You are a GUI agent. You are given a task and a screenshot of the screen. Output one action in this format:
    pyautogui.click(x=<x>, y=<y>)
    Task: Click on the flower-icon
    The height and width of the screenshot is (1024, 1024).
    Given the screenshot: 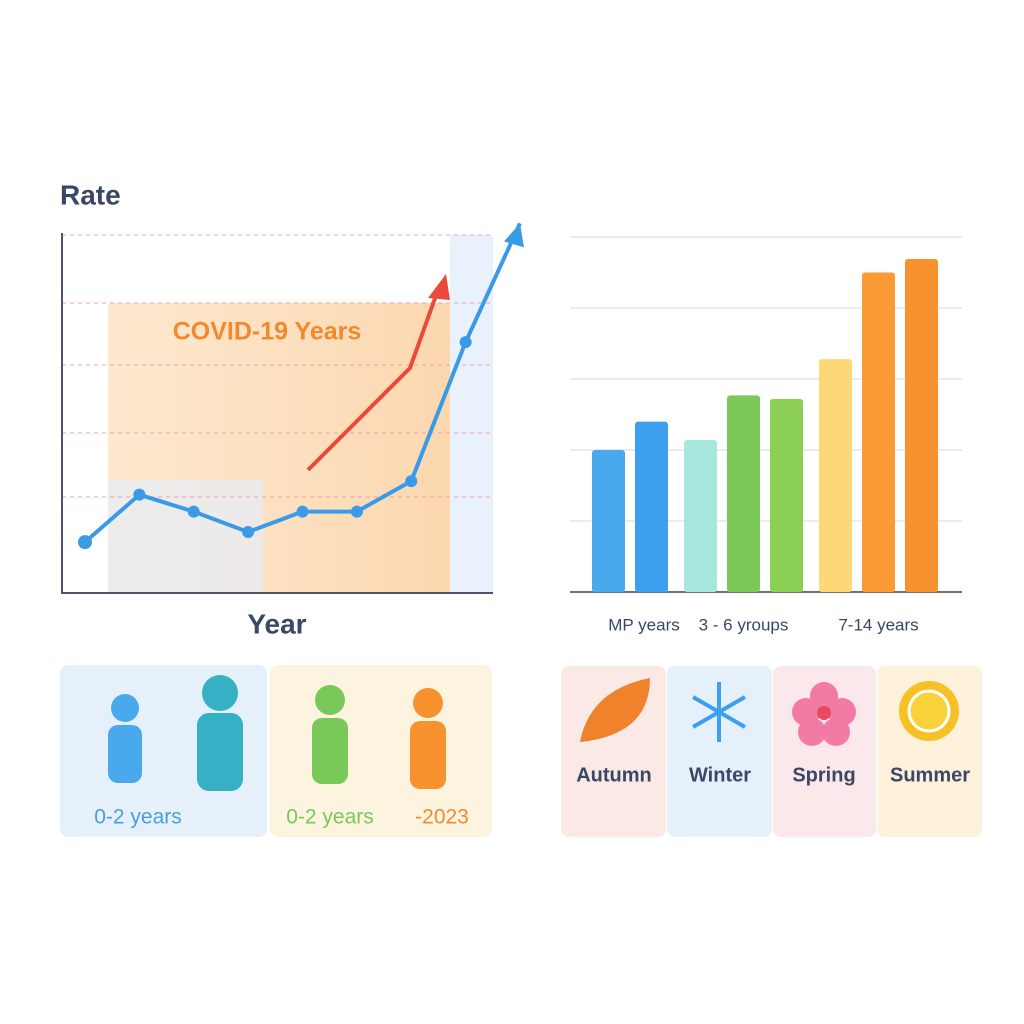 What is the action you would take?
    pyautogui.click(x=824, y=714)
    